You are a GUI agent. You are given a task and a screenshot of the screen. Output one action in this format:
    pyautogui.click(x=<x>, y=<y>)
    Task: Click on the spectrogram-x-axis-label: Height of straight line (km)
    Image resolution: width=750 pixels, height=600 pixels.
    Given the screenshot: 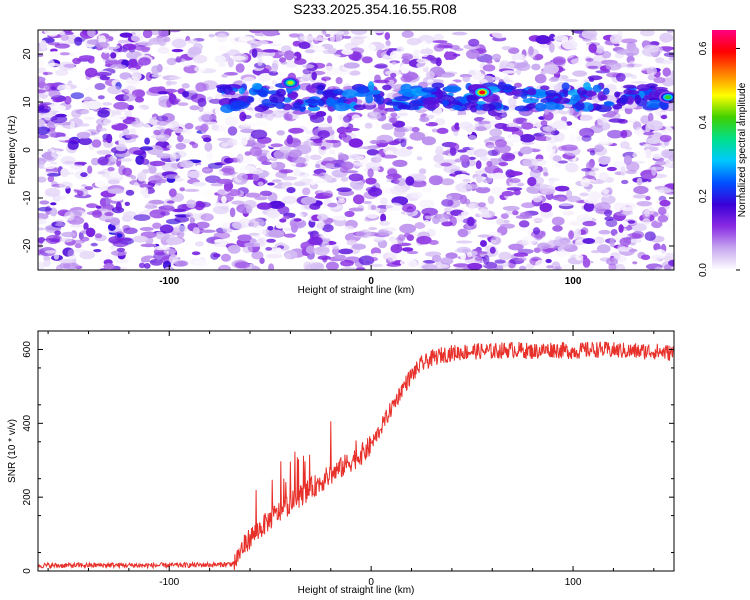 What is the action you would take?
    pyautogui.click(x=356, y=290)
    